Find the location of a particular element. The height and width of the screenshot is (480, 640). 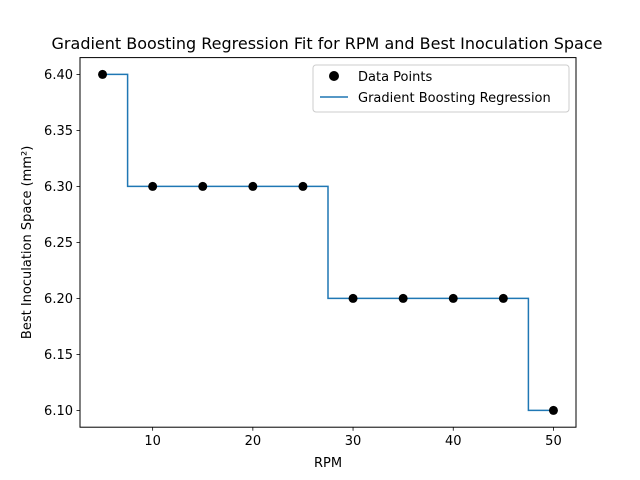

y-axis-label: Best Inoculation Space (mm²) is located at coordinates (27, 242).